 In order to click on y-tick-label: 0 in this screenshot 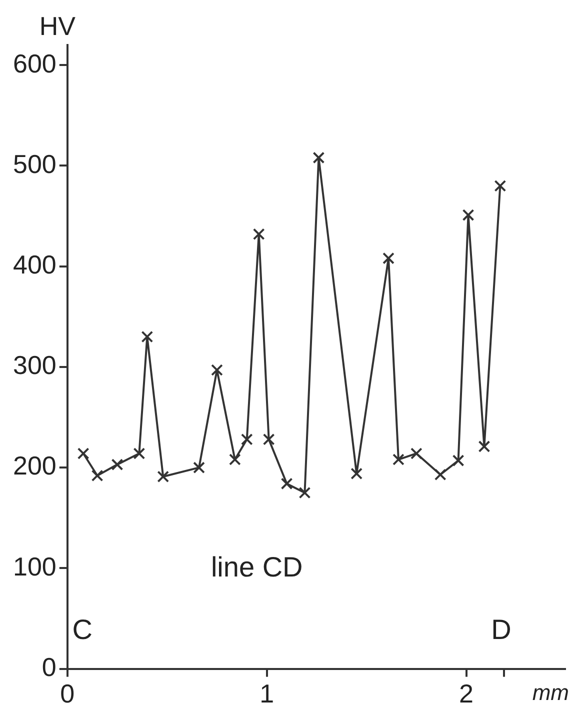, I will do `click(49, 667)`.